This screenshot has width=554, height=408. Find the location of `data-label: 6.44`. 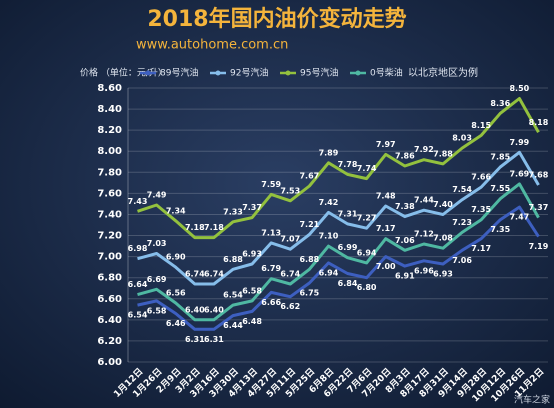

data-label: 6.44 is located at coordinates (233, 325).